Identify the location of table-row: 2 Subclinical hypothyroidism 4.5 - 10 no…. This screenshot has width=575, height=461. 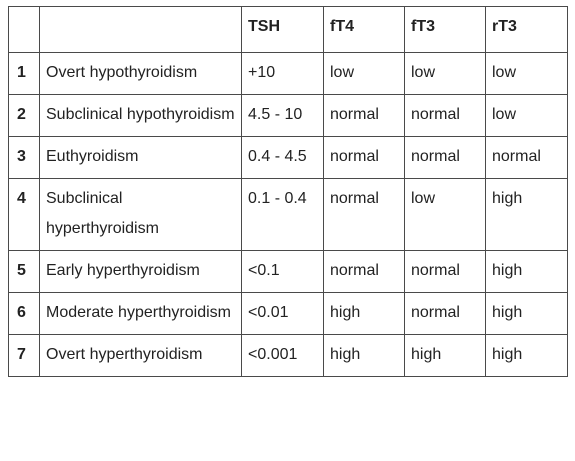
(288, 115).